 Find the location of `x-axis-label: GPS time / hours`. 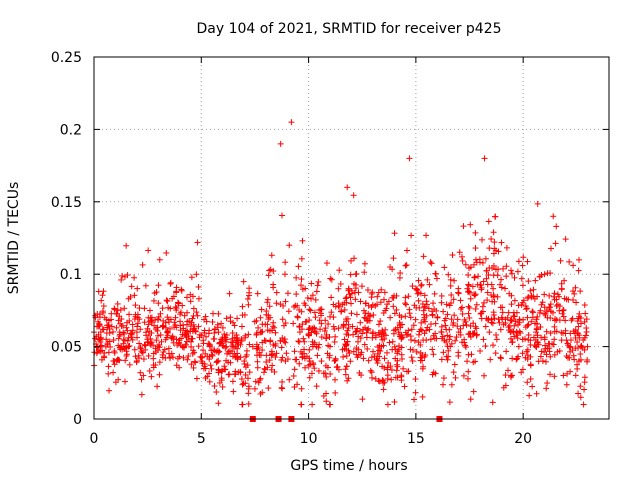

x-axis-label: GPS time / hours is located at coordinates (348, 466).